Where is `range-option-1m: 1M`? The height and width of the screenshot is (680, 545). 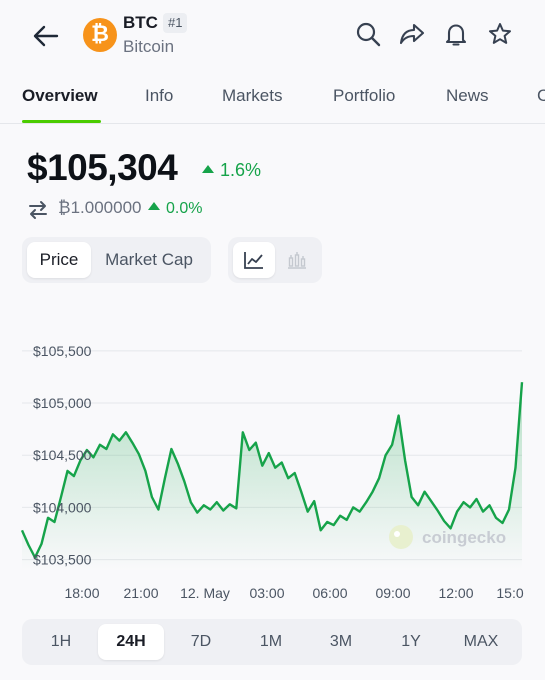 range-option-1m: 1M is located at coordinates (271, 641).